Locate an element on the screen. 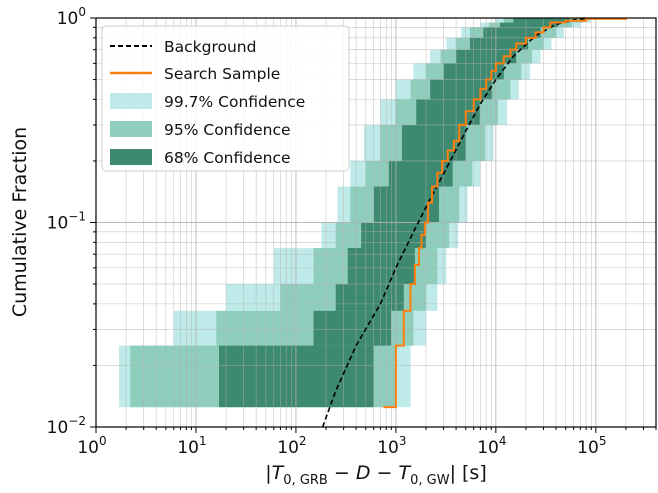  x-axis-title: |T0, GRB − D − T0, GW| [s] is located at coordinates (375, 475).